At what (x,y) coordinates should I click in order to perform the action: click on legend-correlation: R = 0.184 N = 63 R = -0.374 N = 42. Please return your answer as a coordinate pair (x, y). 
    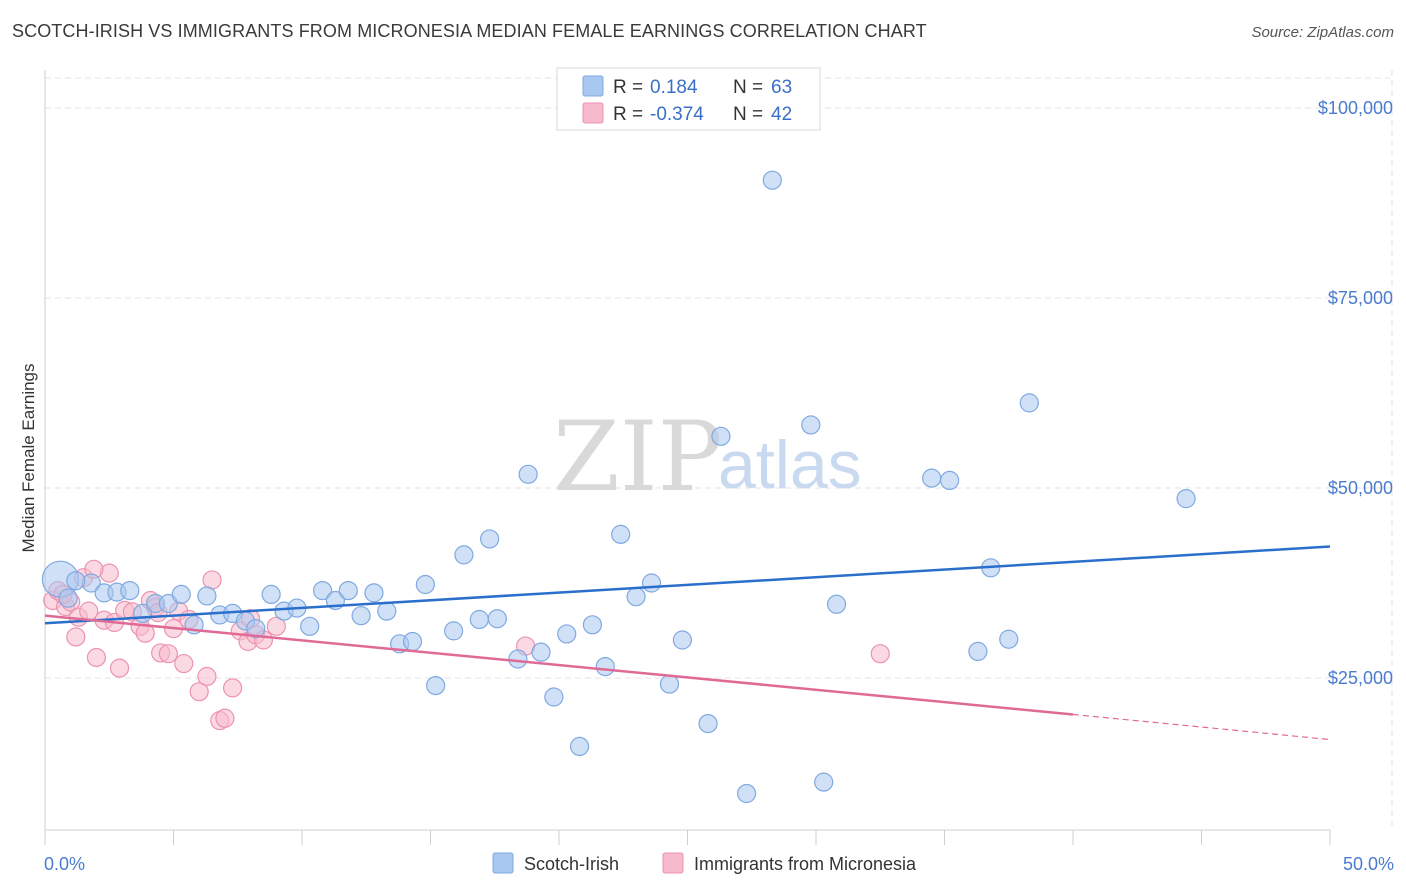
    Looking at the image, I should click on (688, 99).